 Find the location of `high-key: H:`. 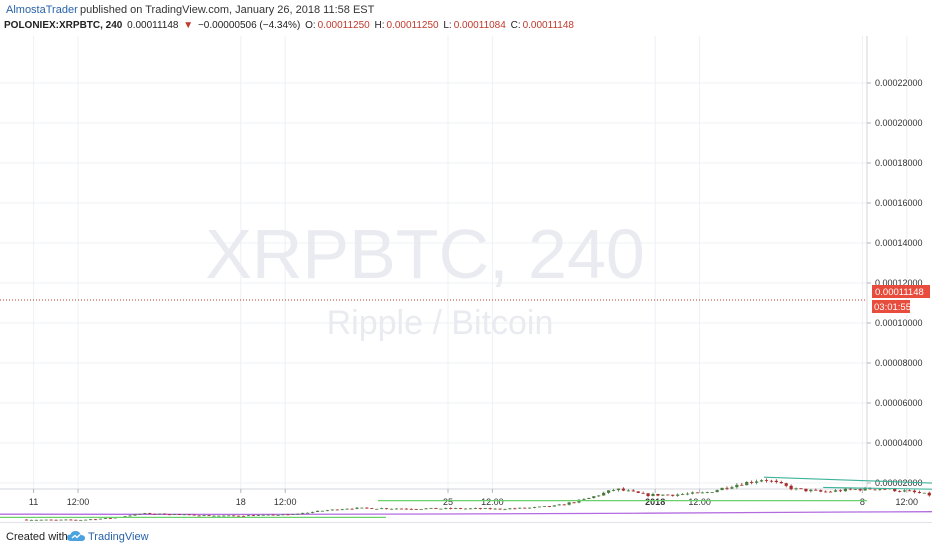

high-key: H: is located at coordinates (379, 25).